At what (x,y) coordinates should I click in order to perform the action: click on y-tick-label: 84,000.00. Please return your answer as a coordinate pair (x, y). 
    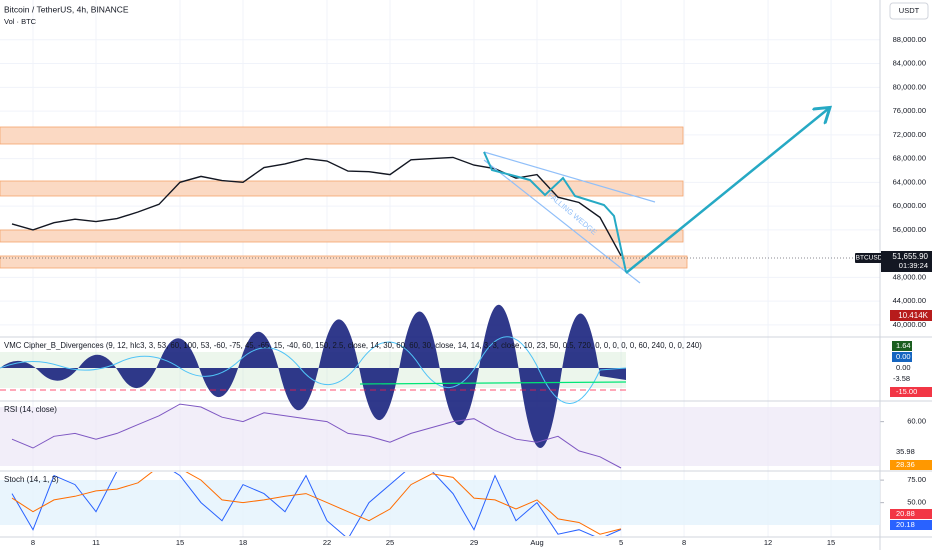
    Looking at the image, I should click on (909, 63).